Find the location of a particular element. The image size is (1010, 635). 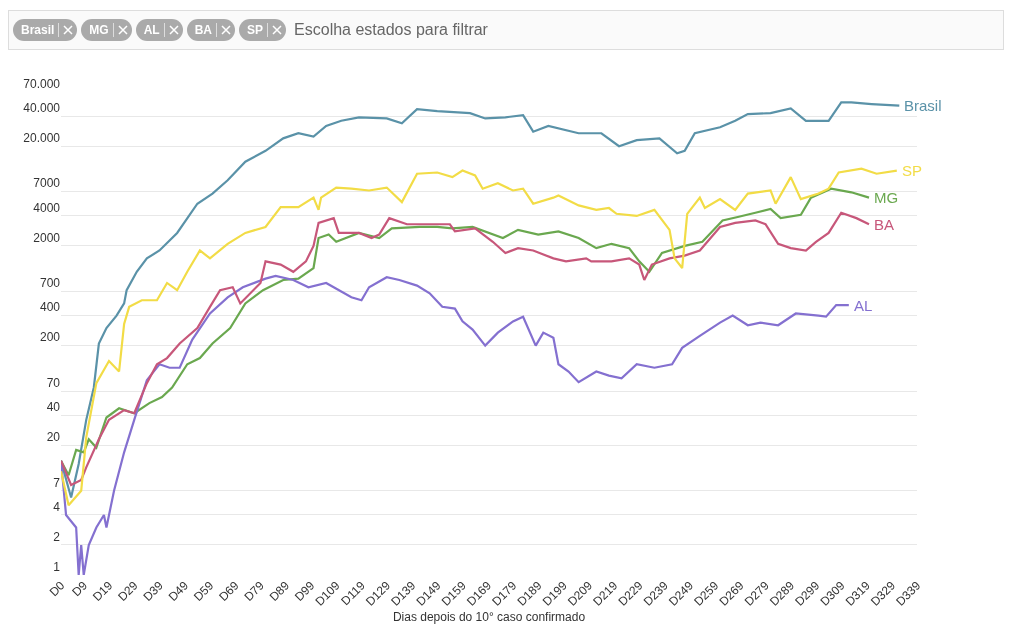

x-tick-label: D39 is located at coordinates (153, 591).